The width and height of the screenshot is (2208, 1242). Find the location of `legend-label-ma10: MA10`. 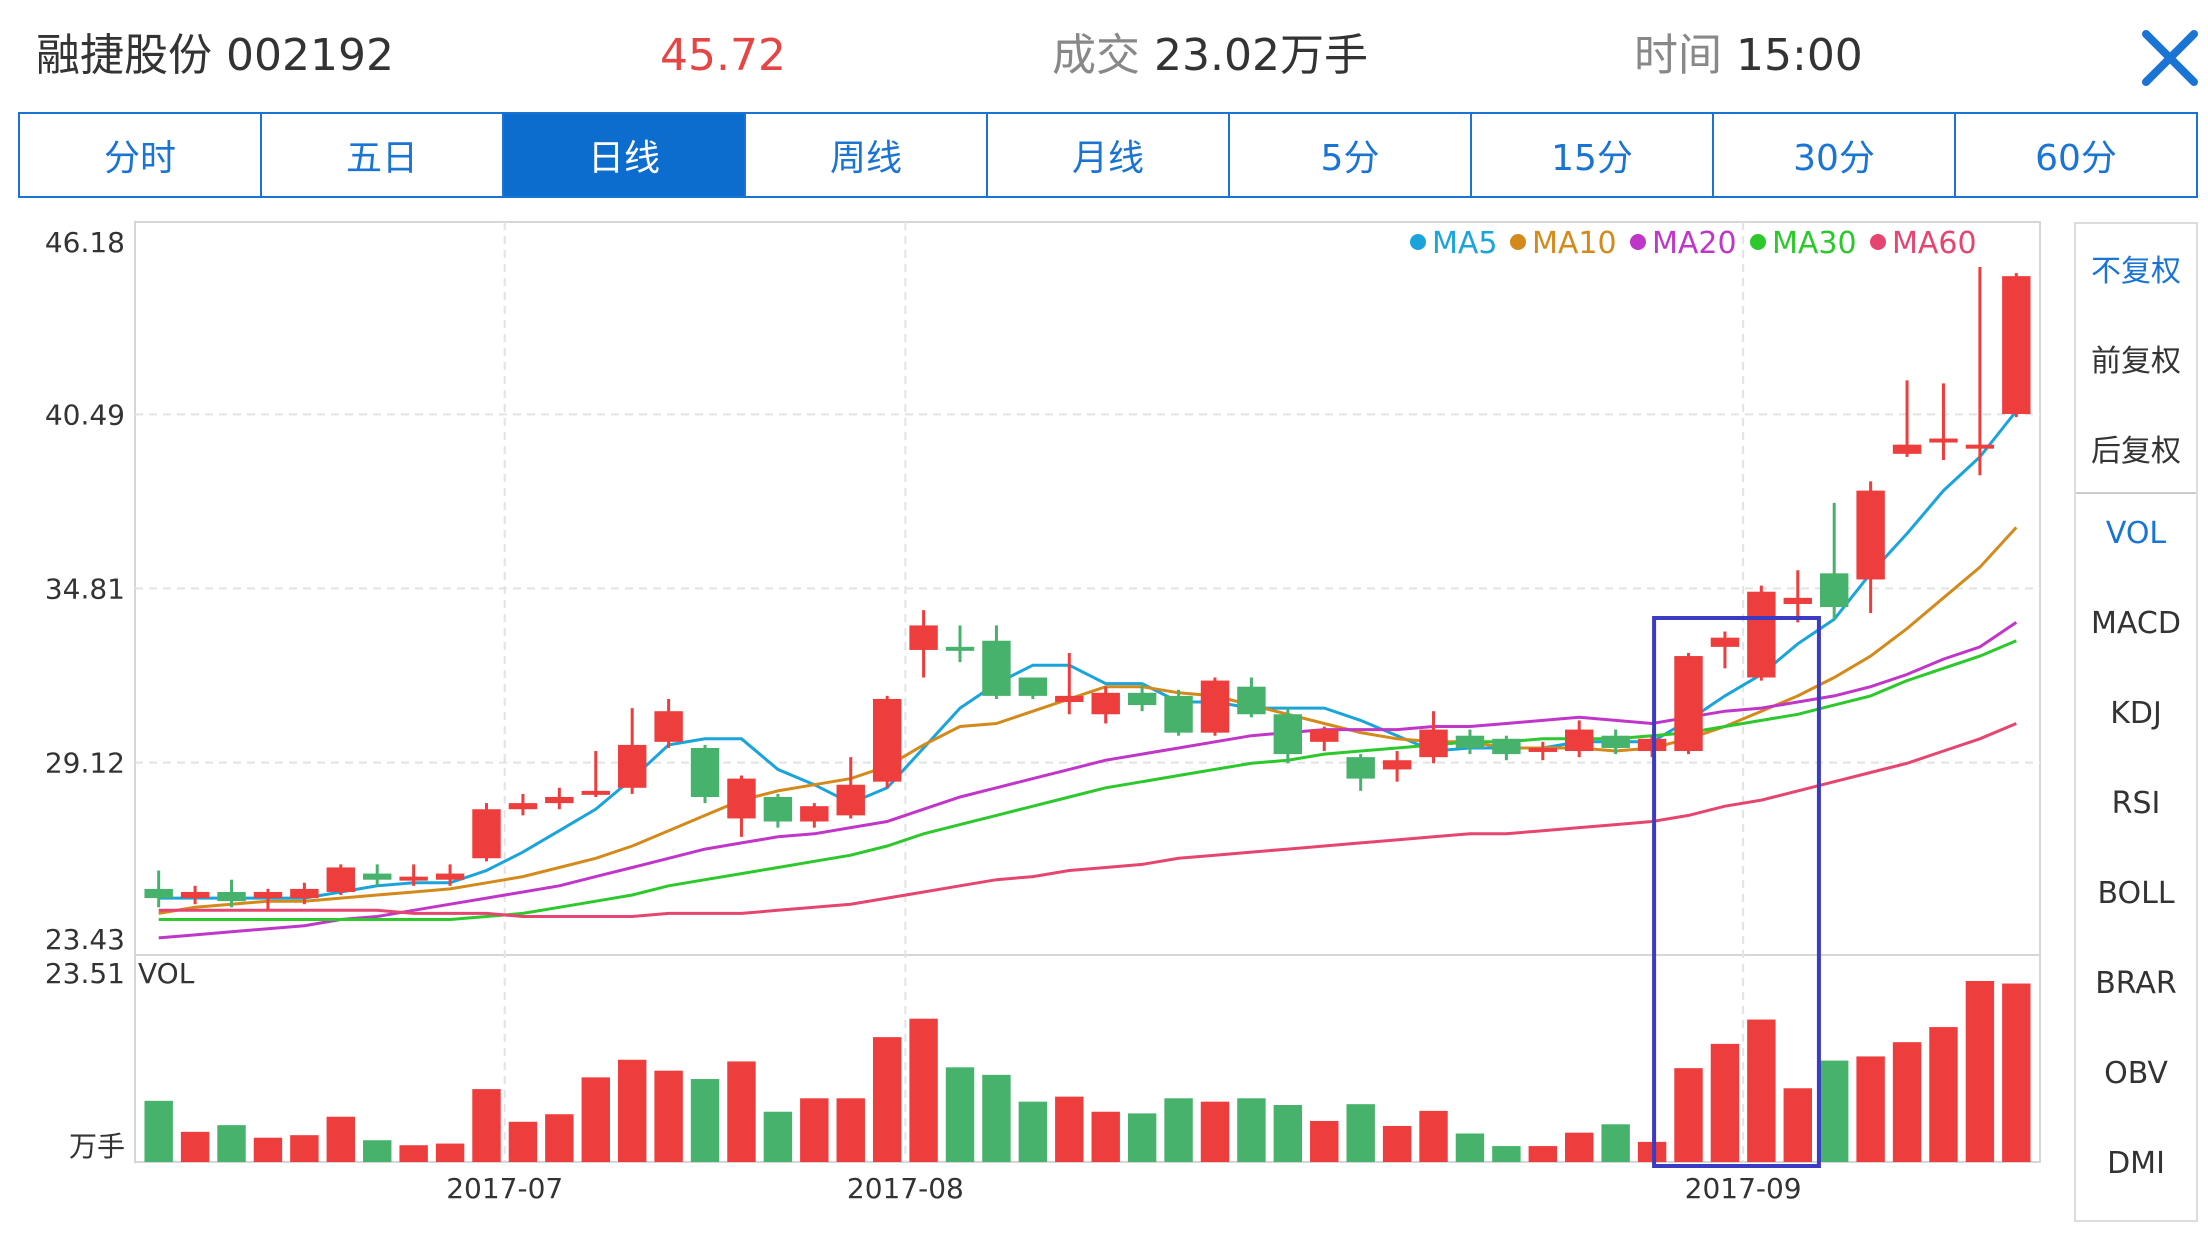

legend-label-ma10: MA10 is located at coordinates (1574, 243).